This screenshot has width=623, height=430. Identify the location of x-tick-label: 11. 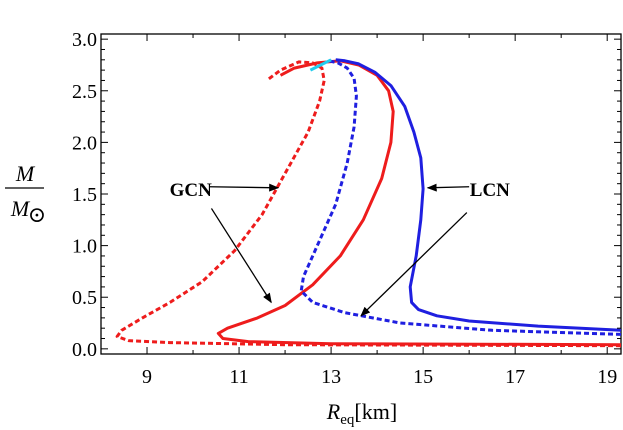
(238, 377).